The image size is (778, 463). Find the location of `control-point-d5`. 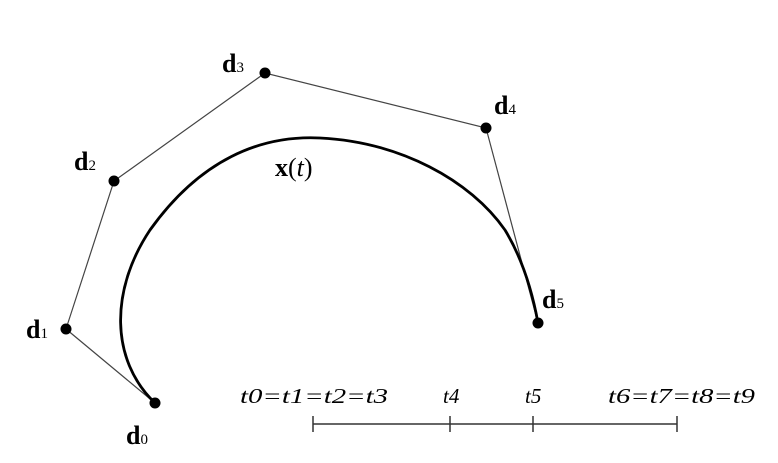

control-point-d5 is located at coordinates (538, 323).